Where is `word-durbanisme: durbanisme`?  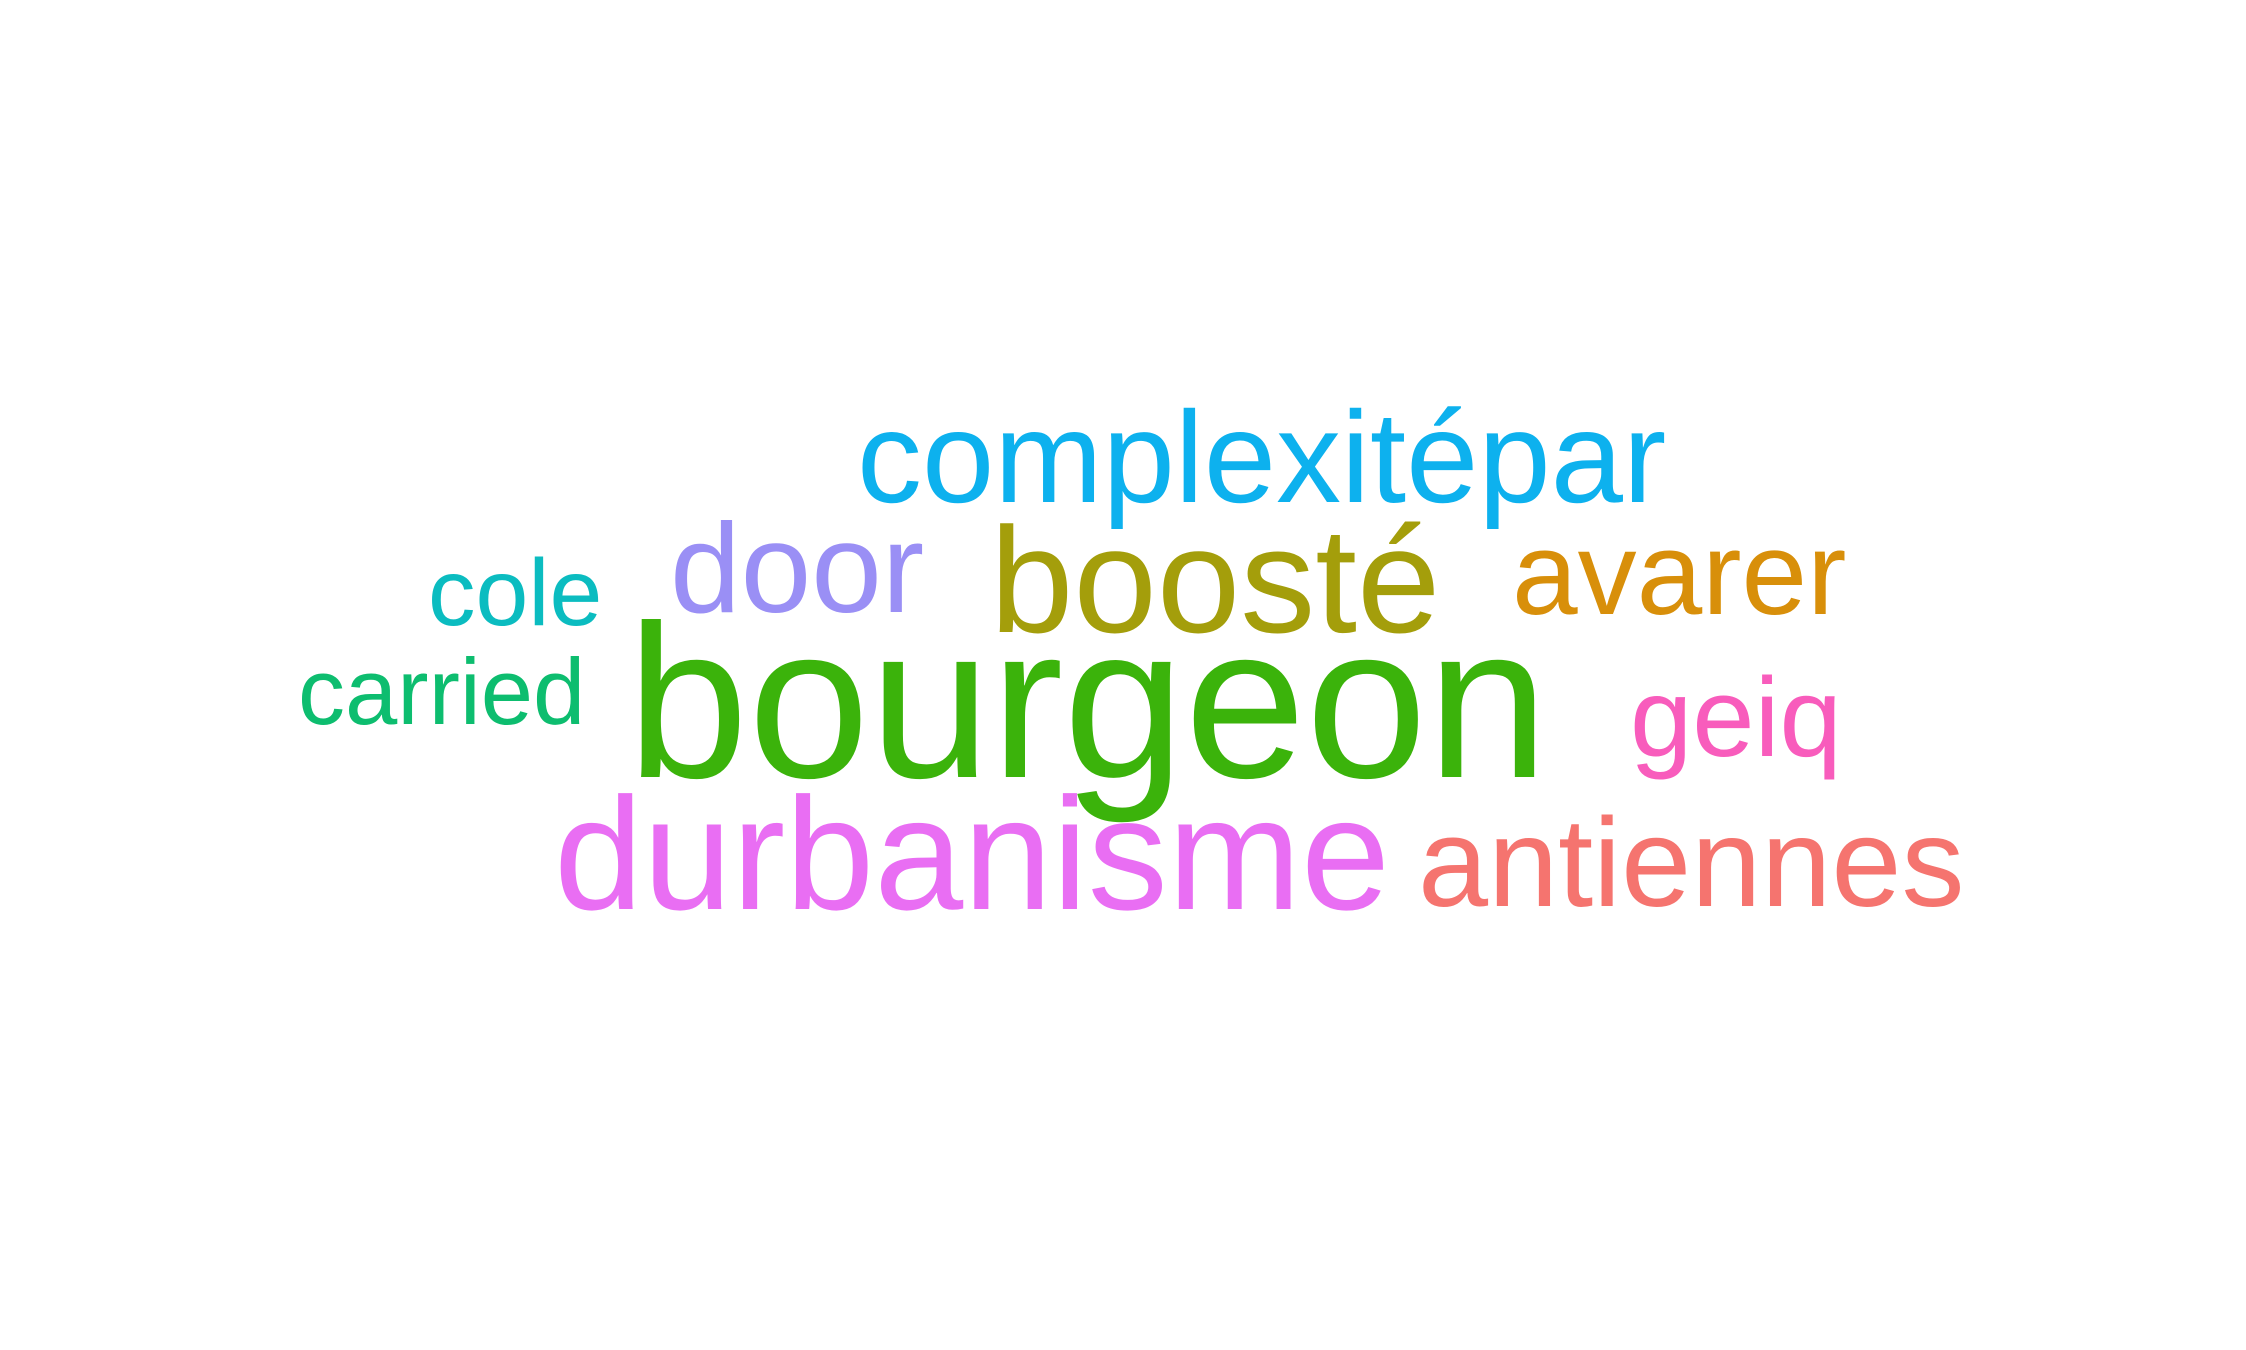 word-durbanisme: durbanisme is located at coordinates (972, 853).